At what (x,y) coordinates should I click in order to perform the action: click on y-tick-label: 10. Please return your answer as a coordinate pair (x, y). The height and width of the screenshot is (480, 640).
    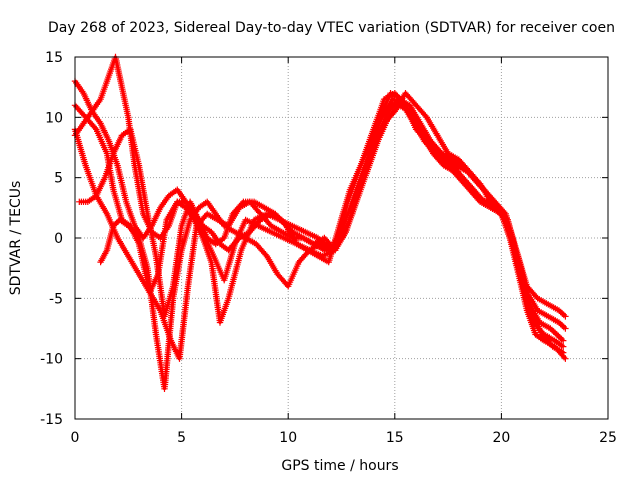
    Looking at the image, I should click on (54, 118).